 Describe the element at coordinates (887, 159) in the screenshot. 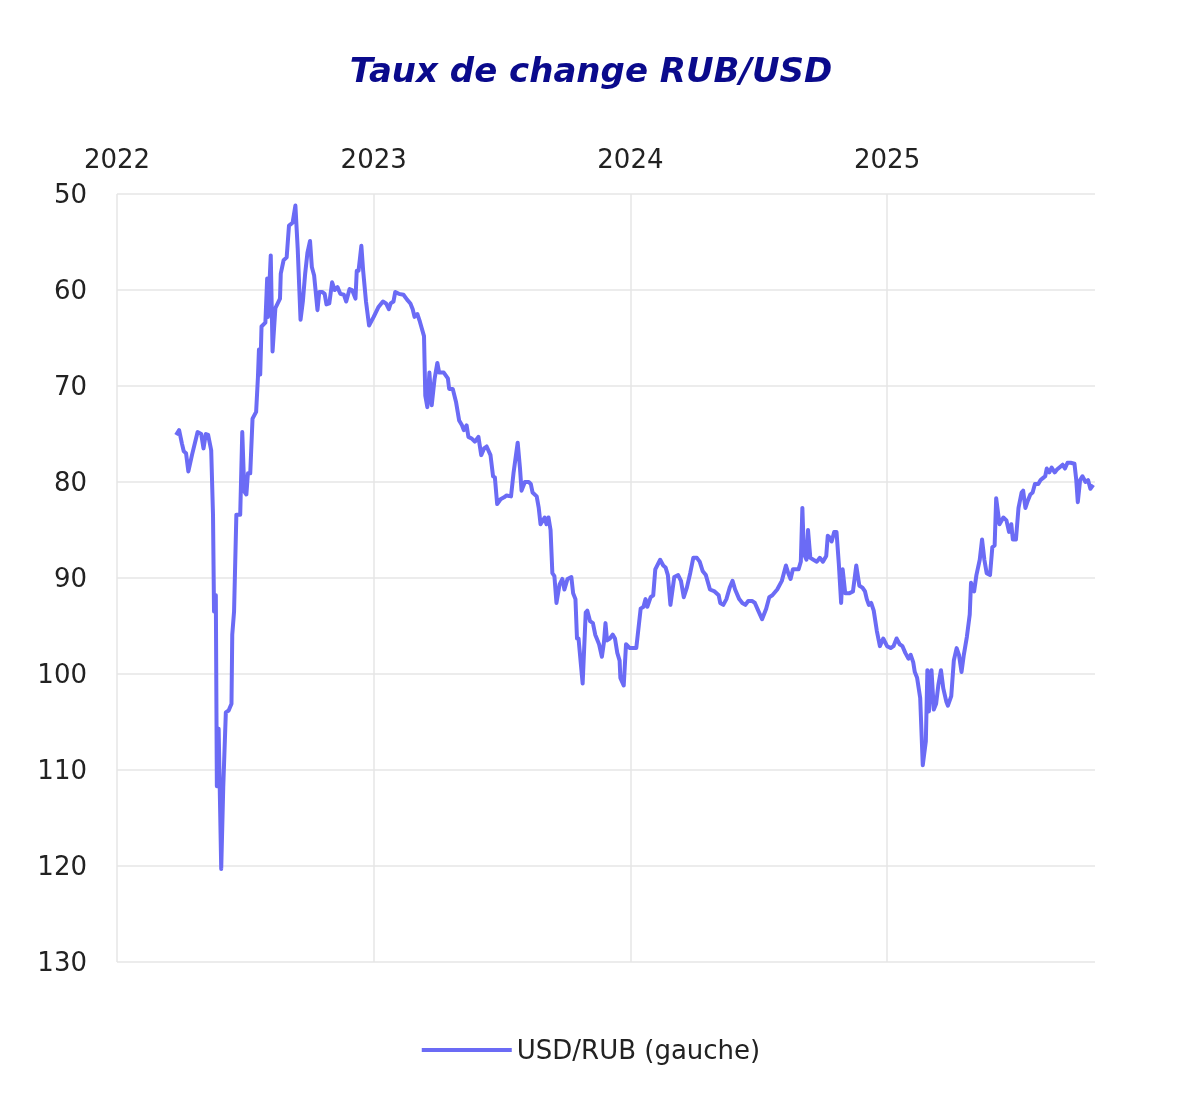

I see `x-tick-label: 2025` at that location.